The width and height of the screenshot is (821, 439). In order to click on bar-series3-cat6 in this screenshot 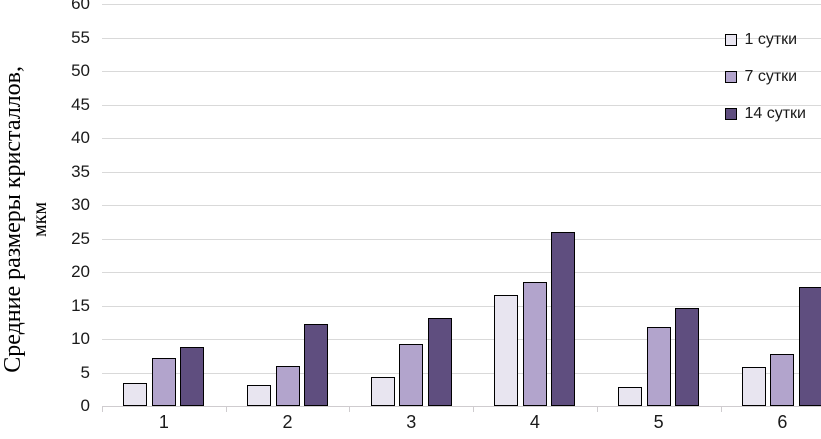, I will do `click(809, 346)`.